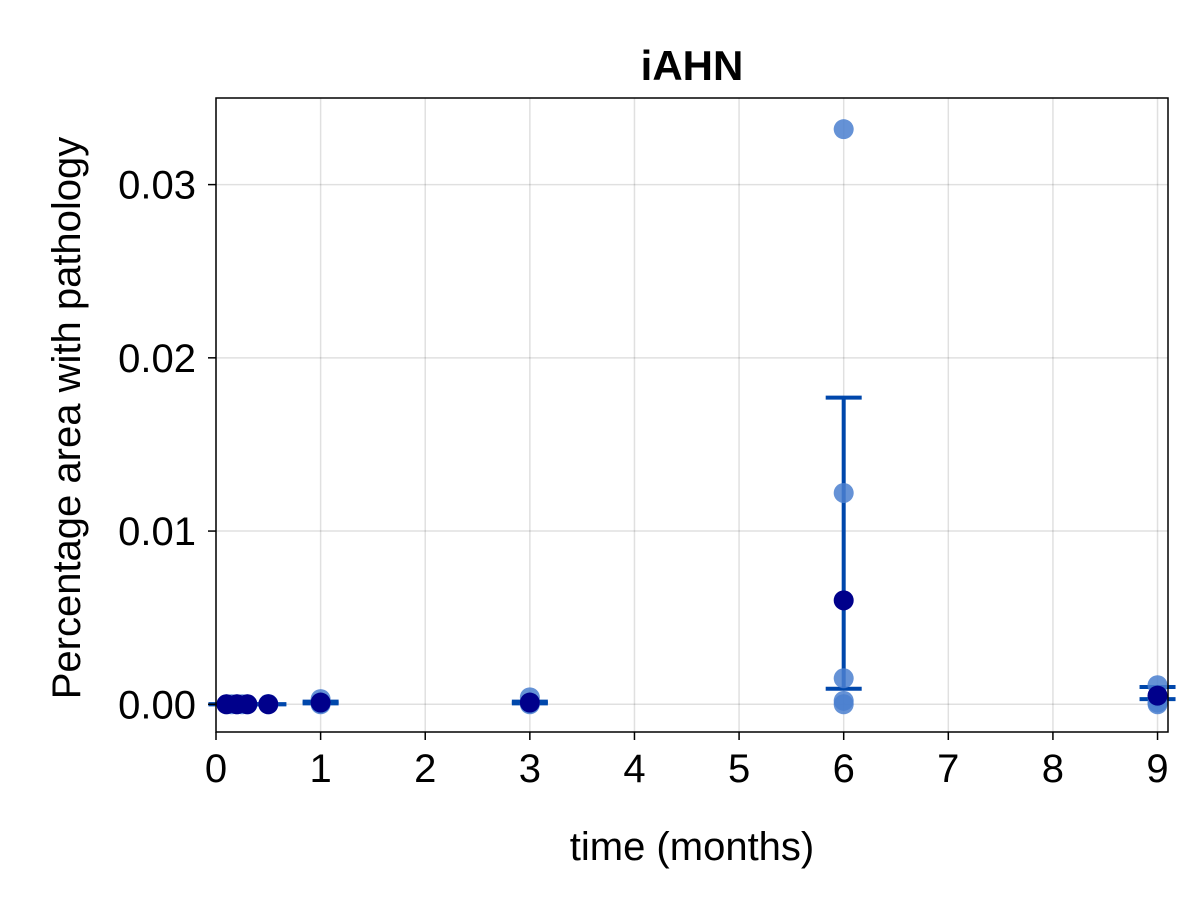  Describe the element at coordinates (948, 769) in the screenshot. I see `x-tick-label: 7` at that location.